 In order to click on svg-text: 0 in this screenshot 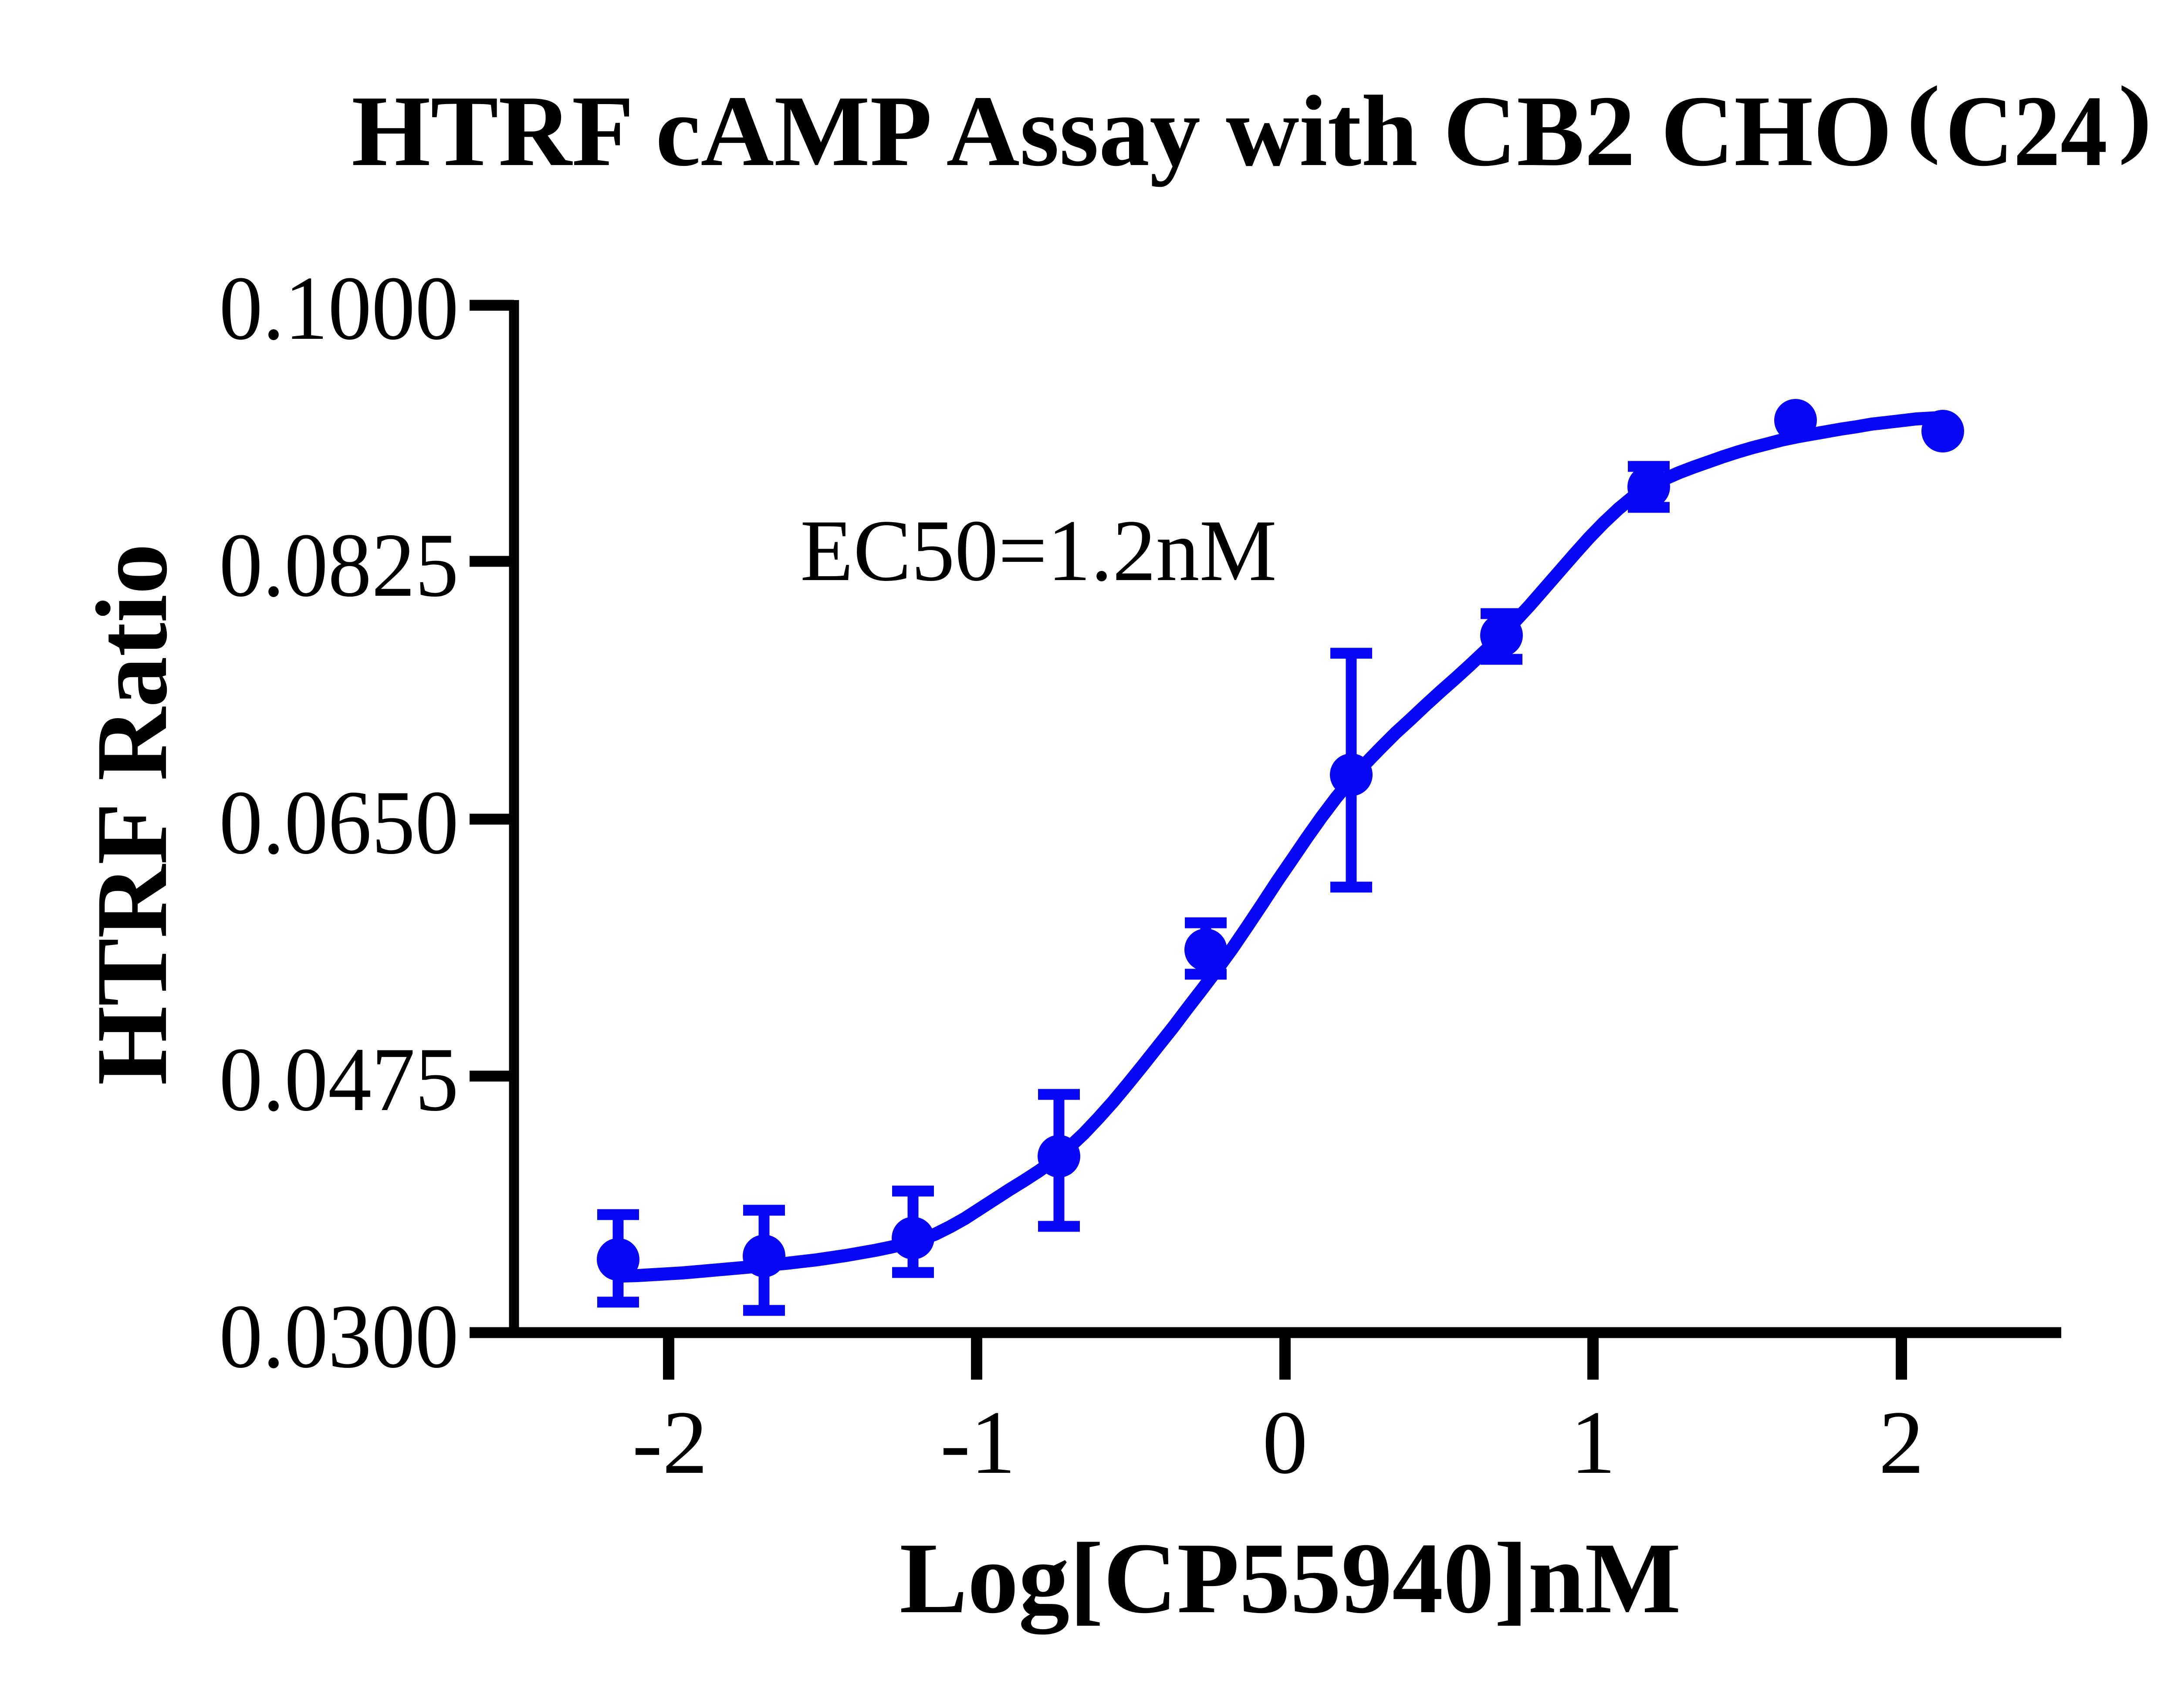, I will do `click(1285, 1442)`.